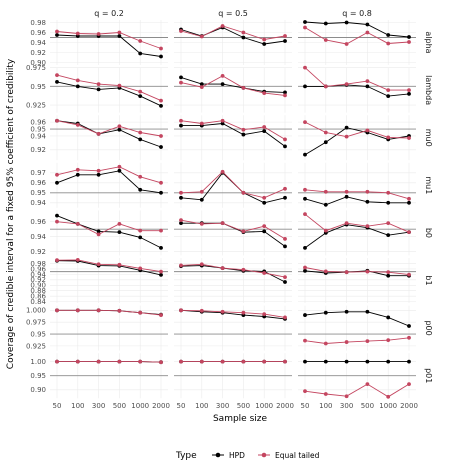  Describe the element at coordinates (38, 129) in the screenshot. I see `y-tick-label: 0.95` at that location.